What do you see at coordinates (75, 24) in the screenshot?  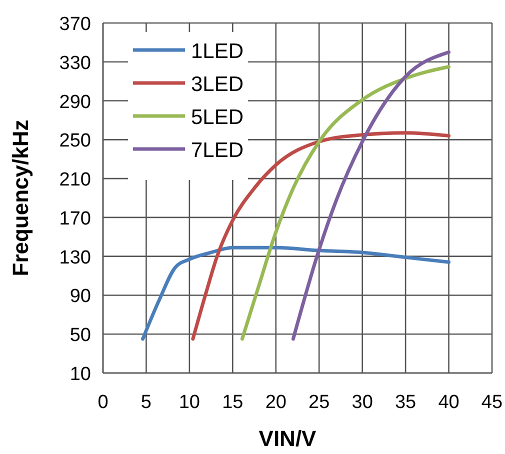 I see `y-tick-label: 370` at bounding box center [75, 24].